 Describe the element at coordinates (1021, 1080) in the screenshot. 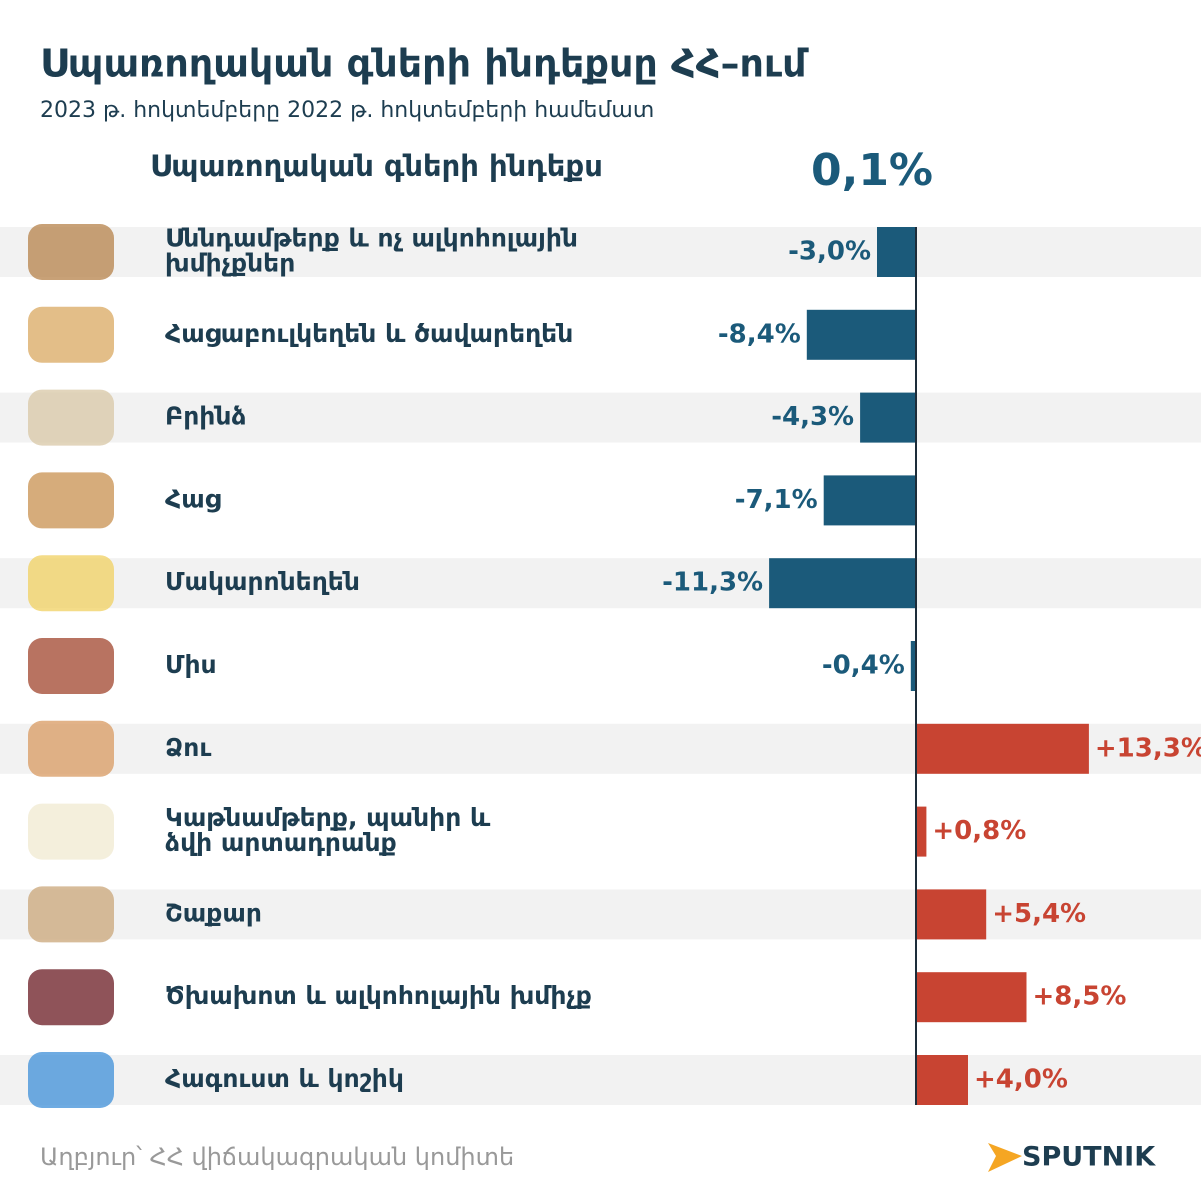

I see `value-label: +4,0%` at that location.